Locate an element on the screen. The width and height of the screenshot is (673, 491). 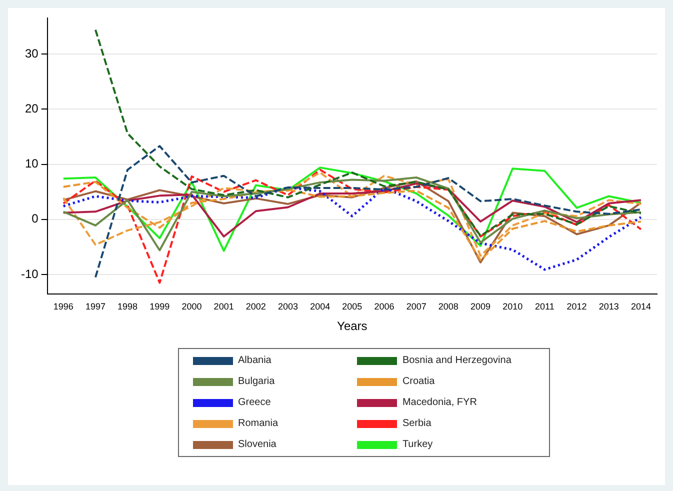
x-tick-label: 2010 is located at coordinates (512, 307).